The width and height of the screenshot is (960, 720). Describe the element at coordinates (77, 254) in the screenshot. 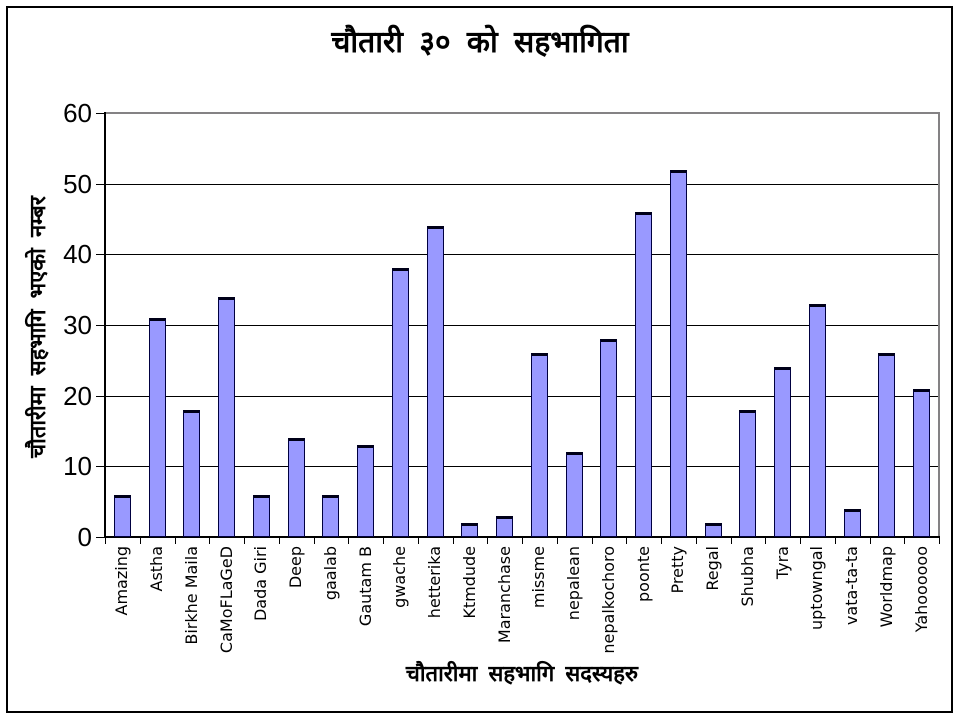

I see `y-tick-label: 40` at that location.